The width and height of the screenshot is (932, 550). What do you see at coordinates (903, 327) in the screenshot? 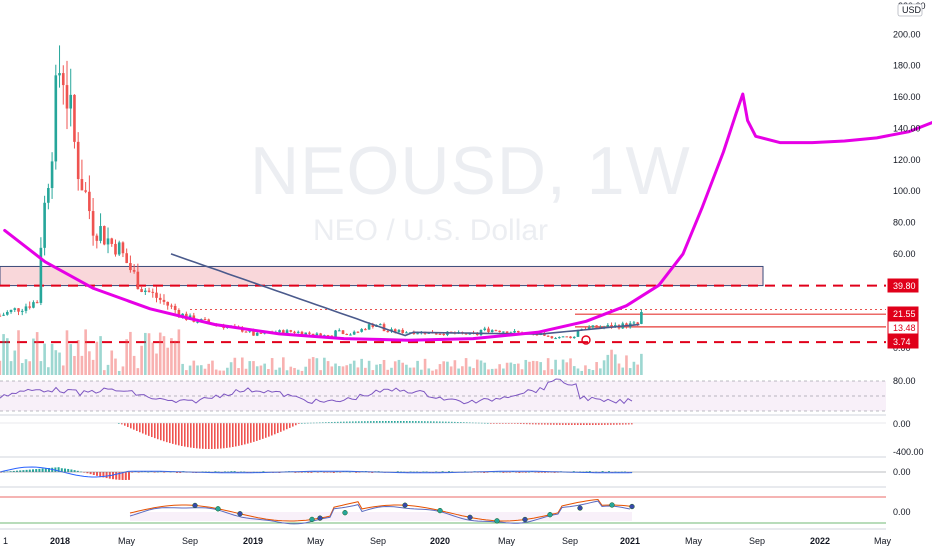
I see `price-tag` at bounding box center [903, 327].